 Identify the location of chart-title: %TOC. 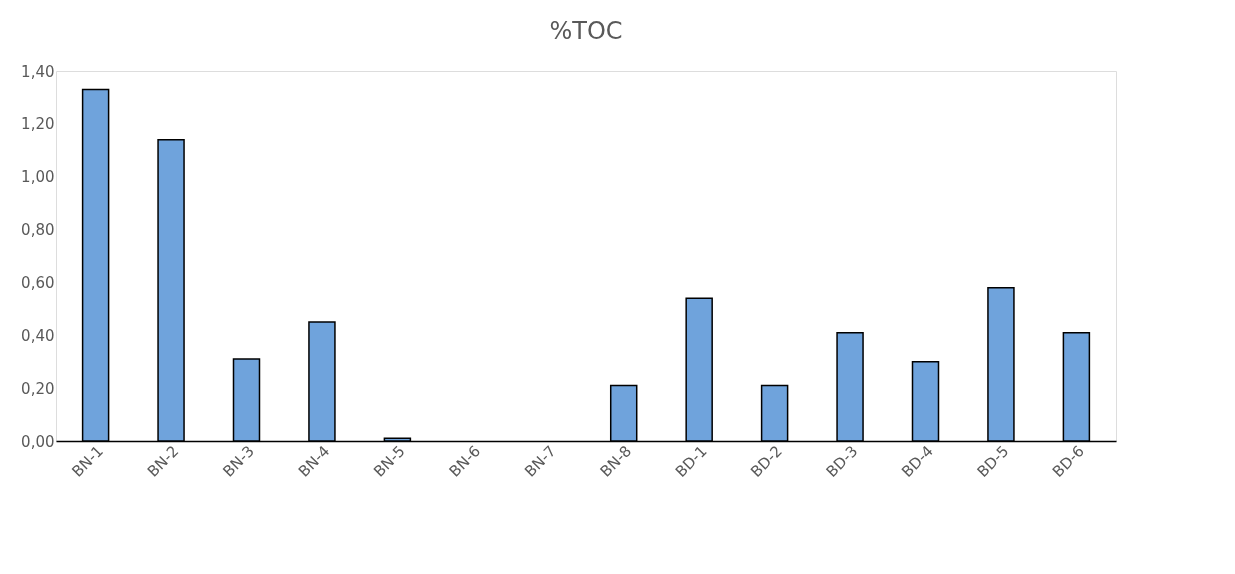
(586, 31).